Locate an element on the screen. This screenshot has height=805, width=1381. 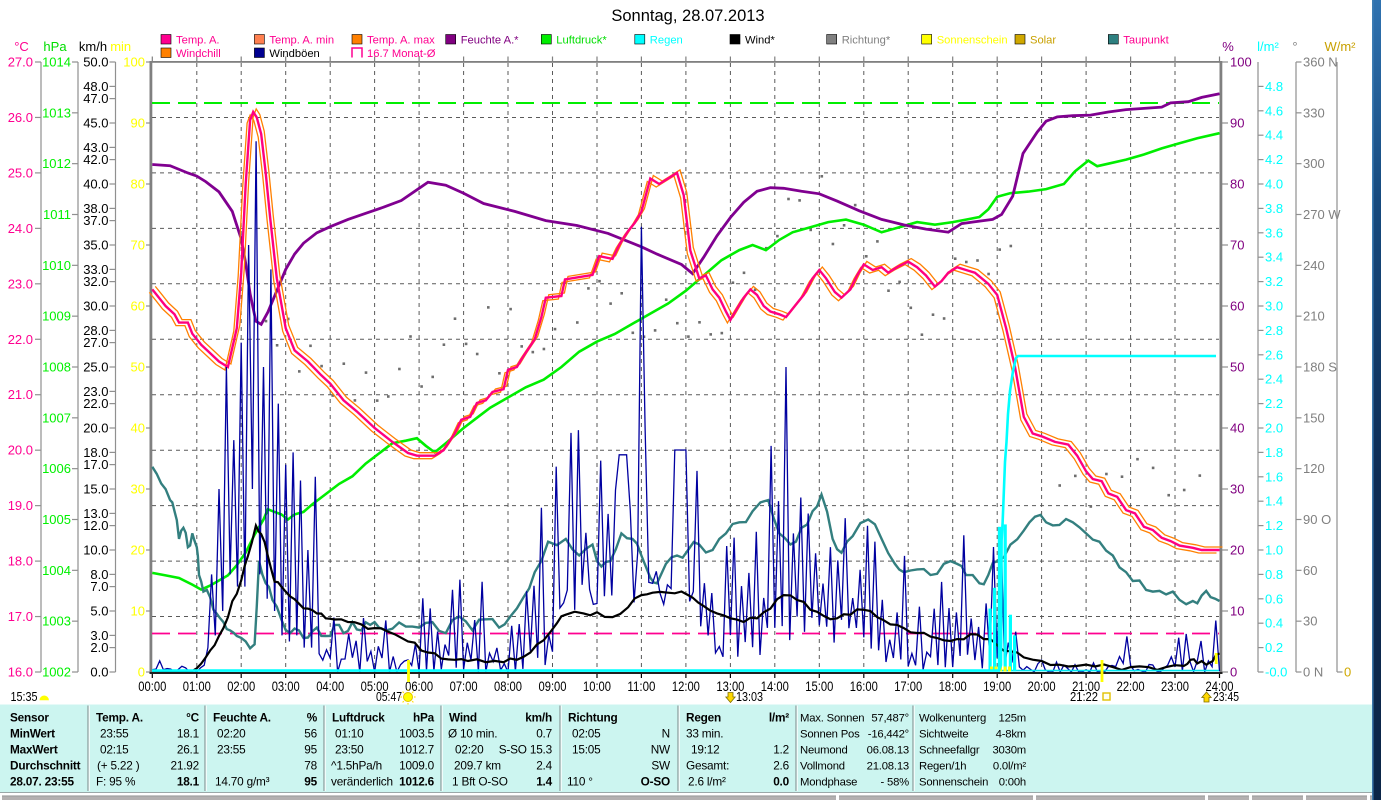
svg-text: Taupunkt is located at coordinates (1146, 41).